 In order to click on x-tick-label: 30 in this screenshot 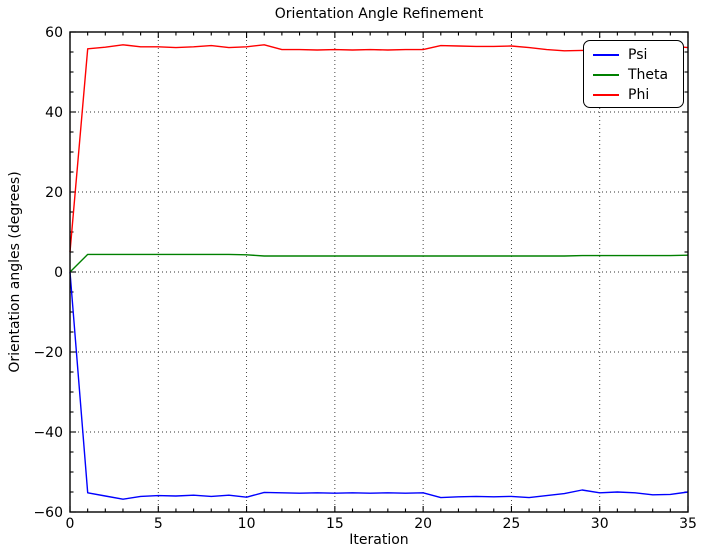, I will do `click(600, 524)`.